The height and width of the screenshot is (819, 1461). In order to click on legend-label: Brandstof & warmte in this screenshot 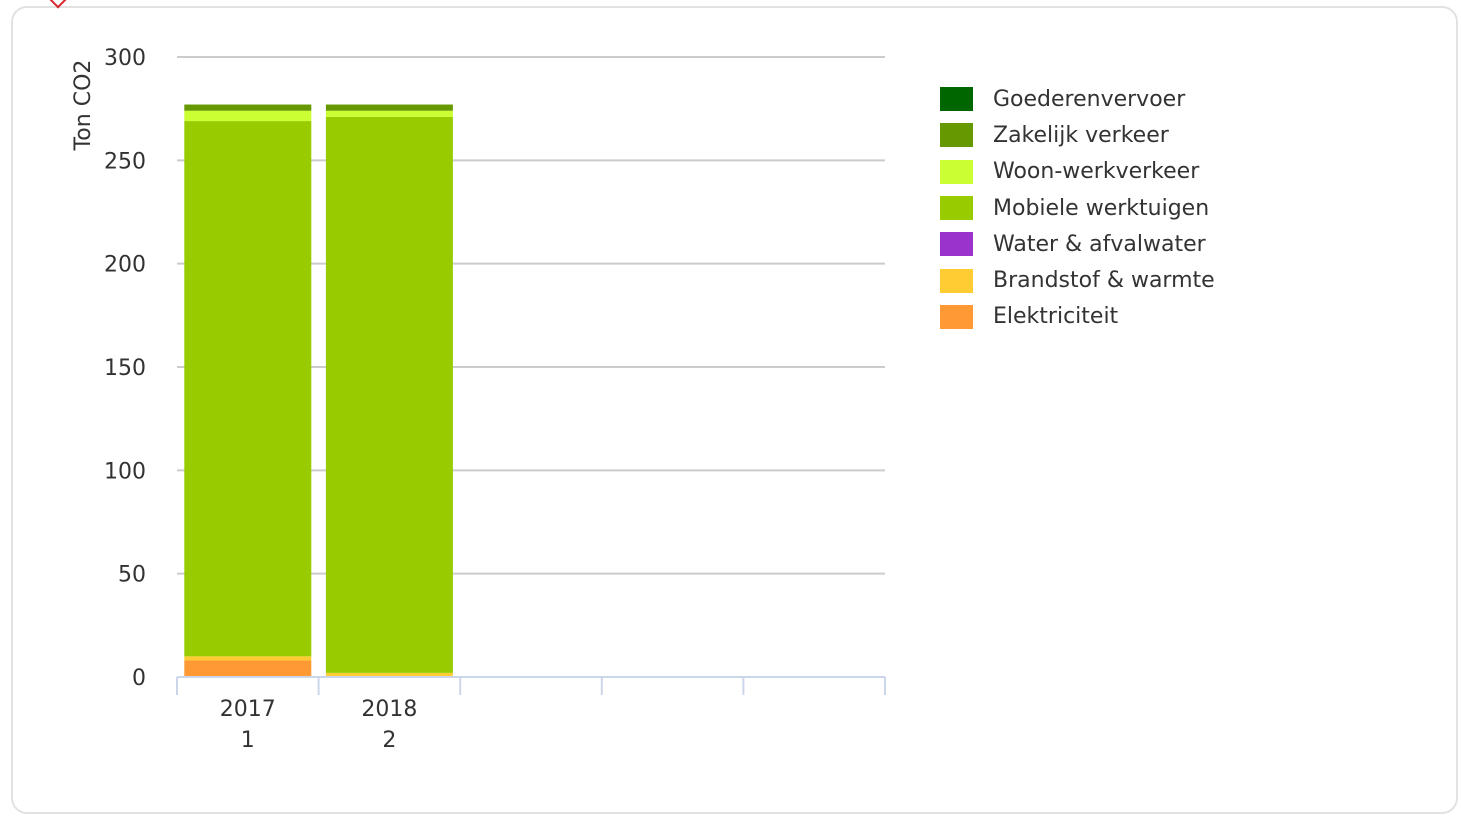, I will do `click(1104, 281)`.